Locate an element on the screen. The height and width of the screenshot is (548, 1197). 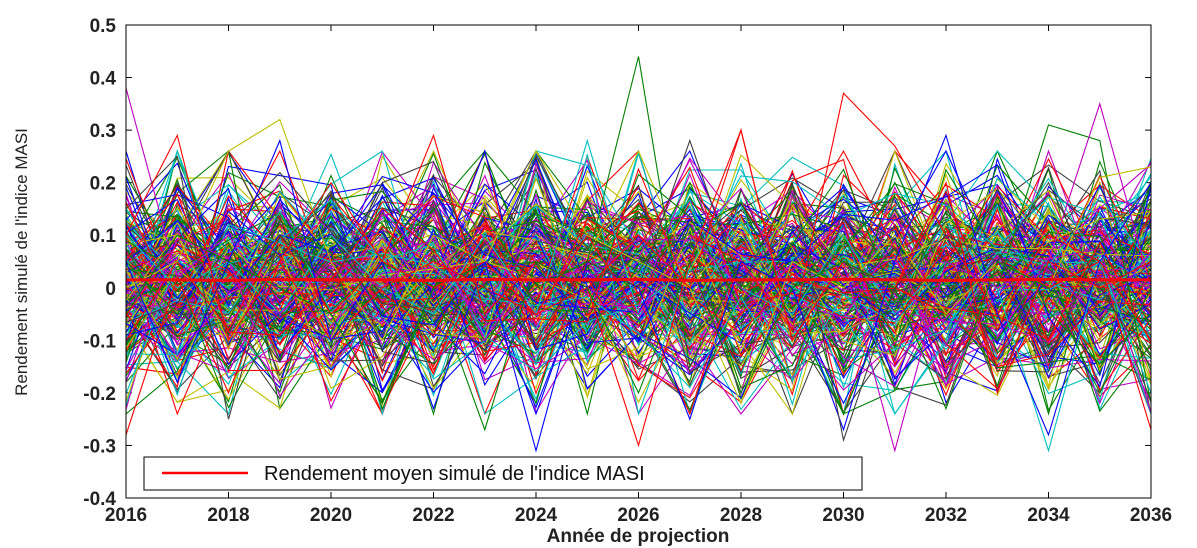
x-tick-label: 2034 is located at coordinates (1048, 515).